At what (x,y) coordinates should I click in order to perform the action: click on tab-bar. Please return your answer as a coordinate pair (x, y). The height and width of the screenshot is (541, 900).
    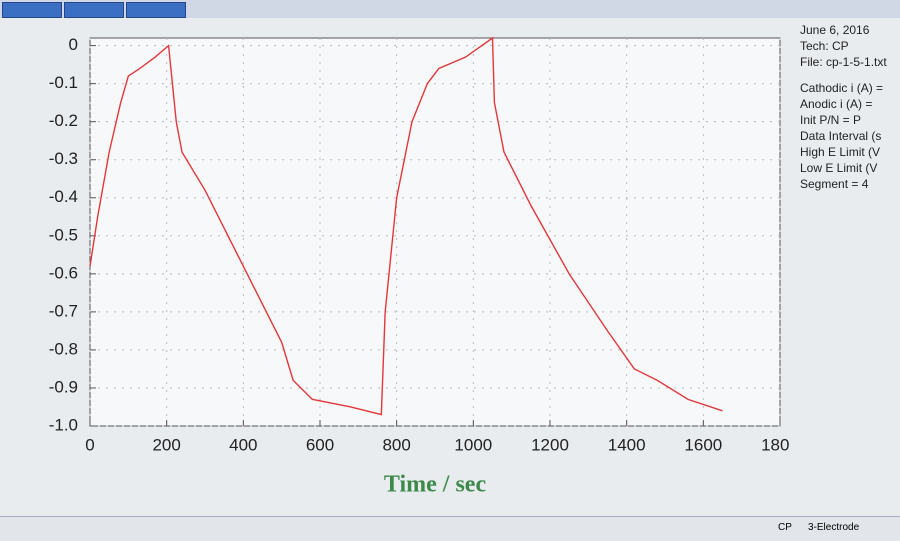
    Looking at the image, I should click on (450, 9).